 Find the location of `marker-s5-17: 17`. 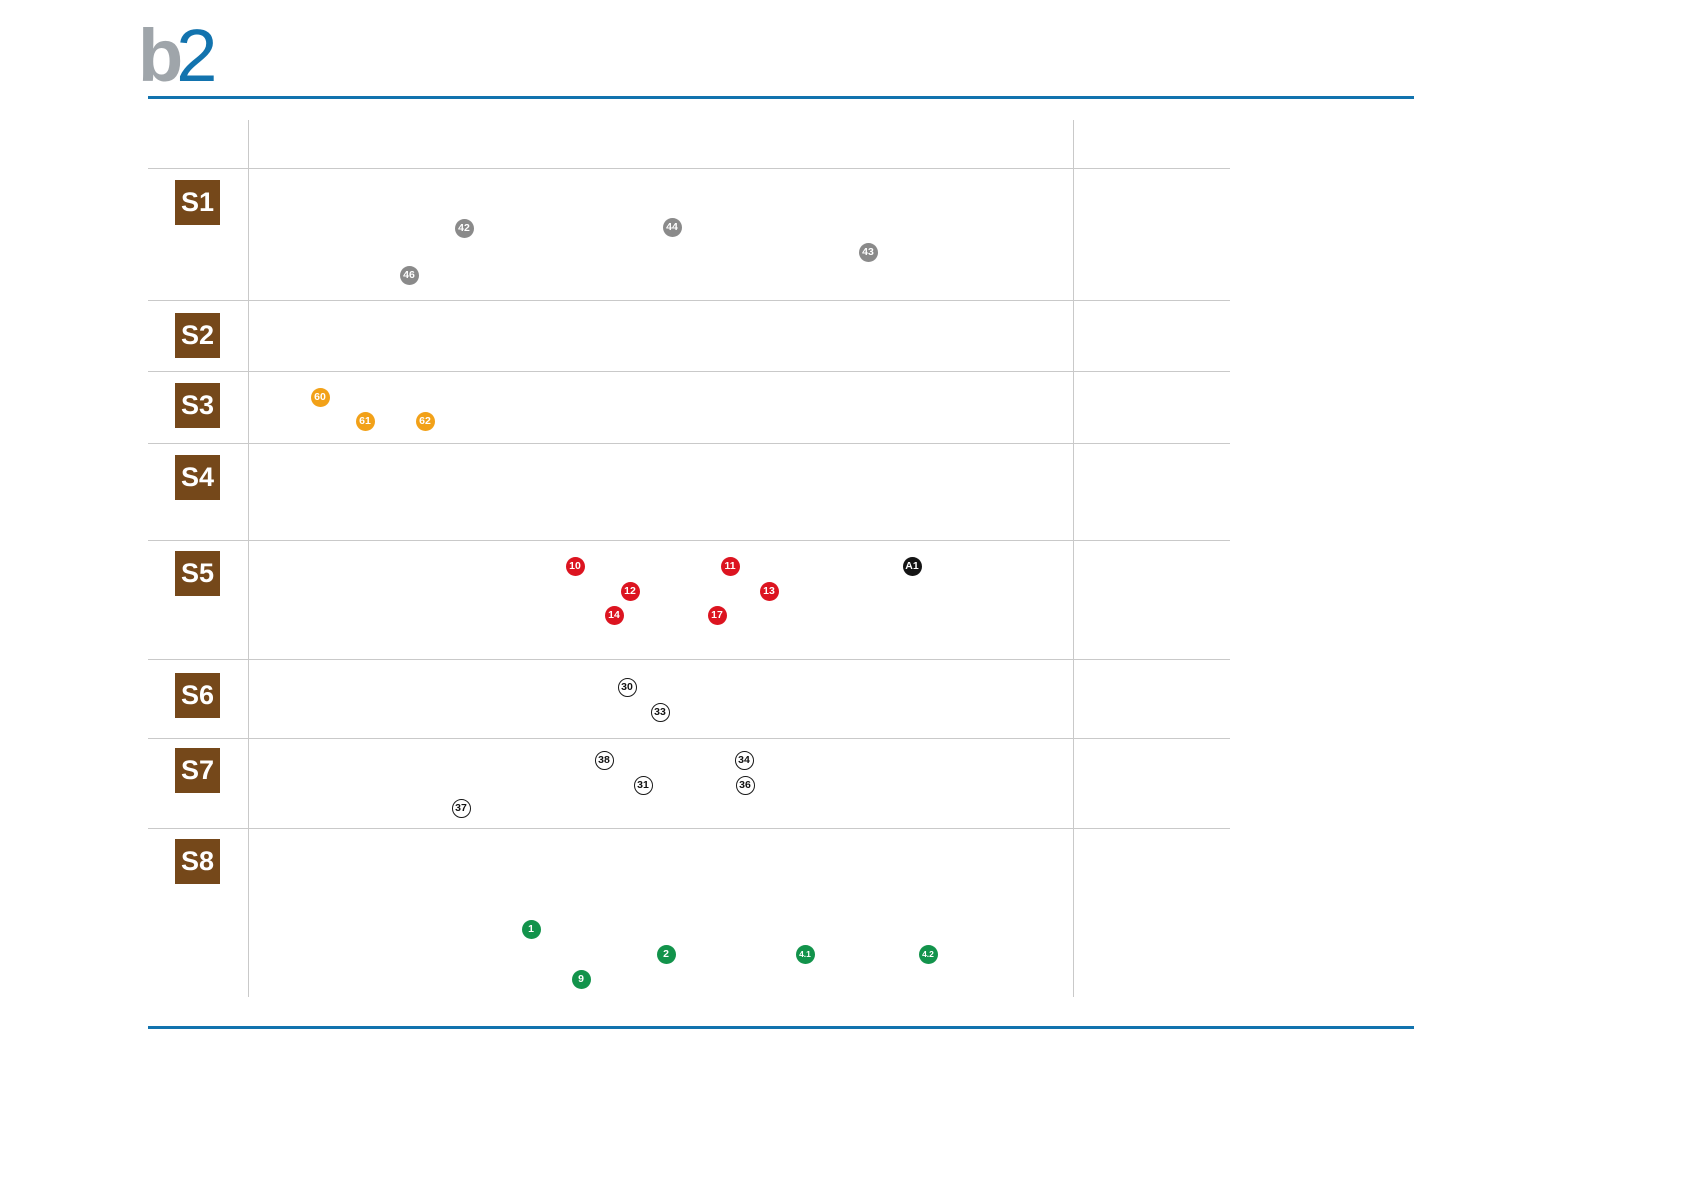

marker-s5-17: 17 is located at coordinates (717, 615).